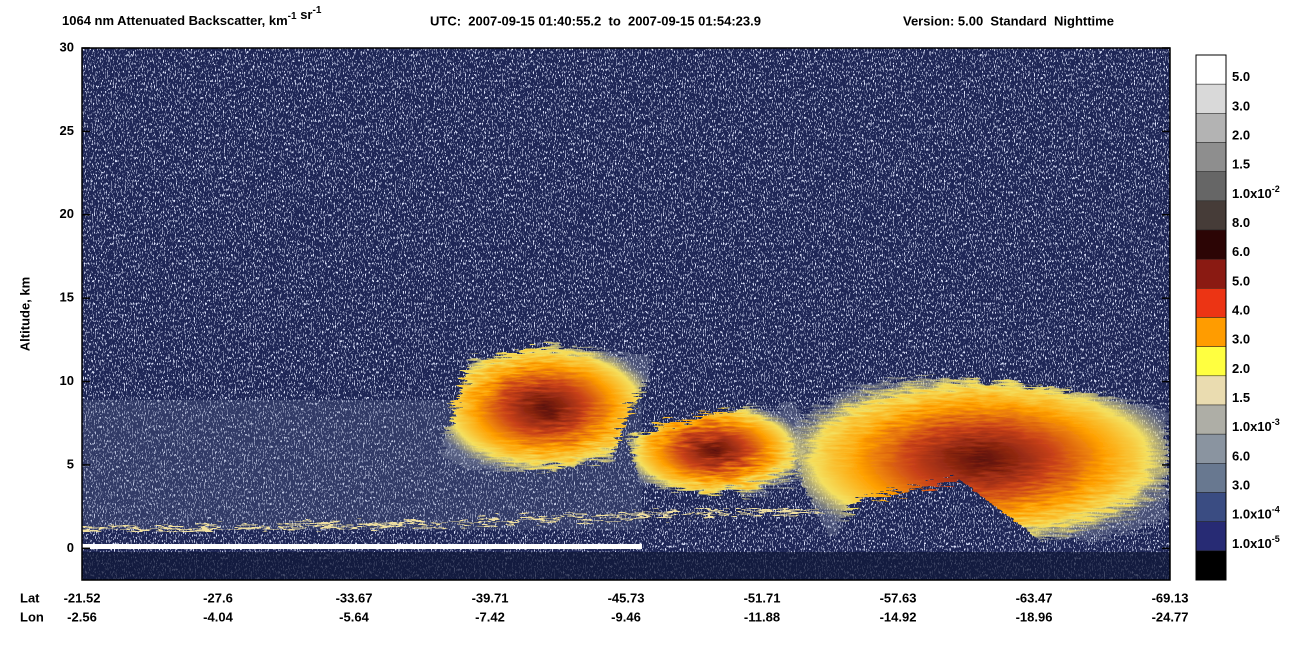  I want to click on colorbar-label-text: 4.0, so click(1241, 310).